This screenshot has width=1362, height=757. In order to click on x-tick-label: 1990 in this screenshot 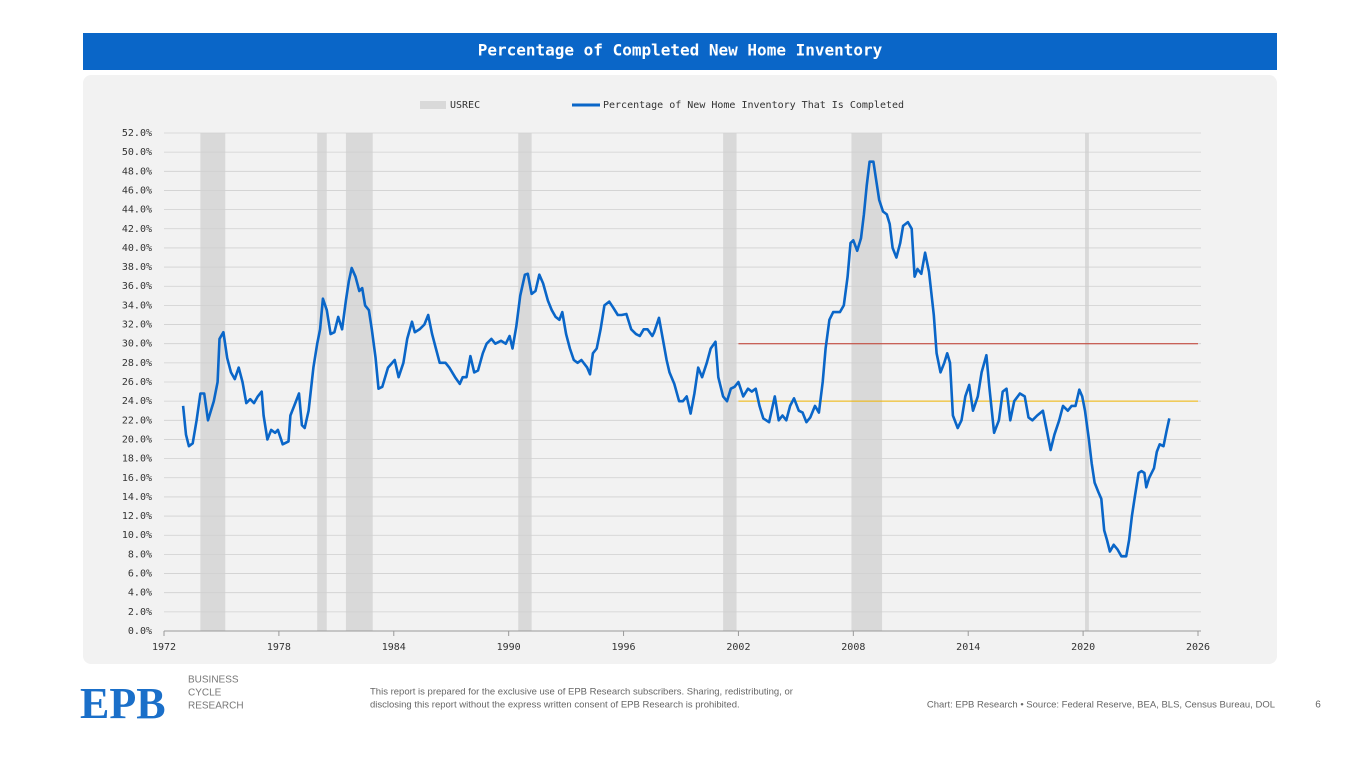, I will do `click(509, 647)`.